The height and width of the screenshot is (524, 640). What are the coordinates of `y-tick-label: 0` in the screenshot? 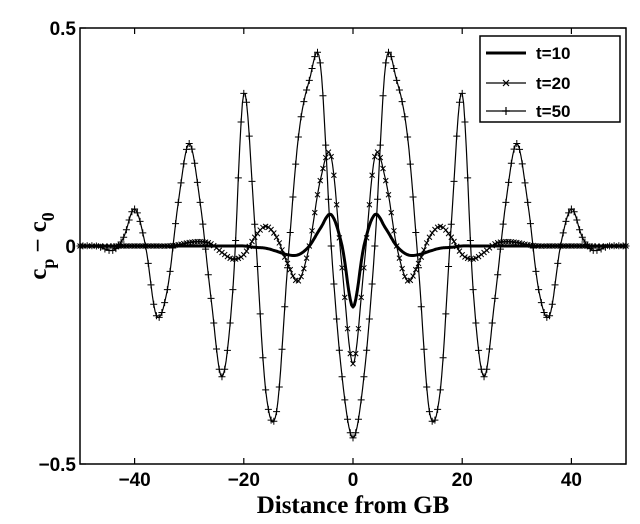 It's located at (70, 247).